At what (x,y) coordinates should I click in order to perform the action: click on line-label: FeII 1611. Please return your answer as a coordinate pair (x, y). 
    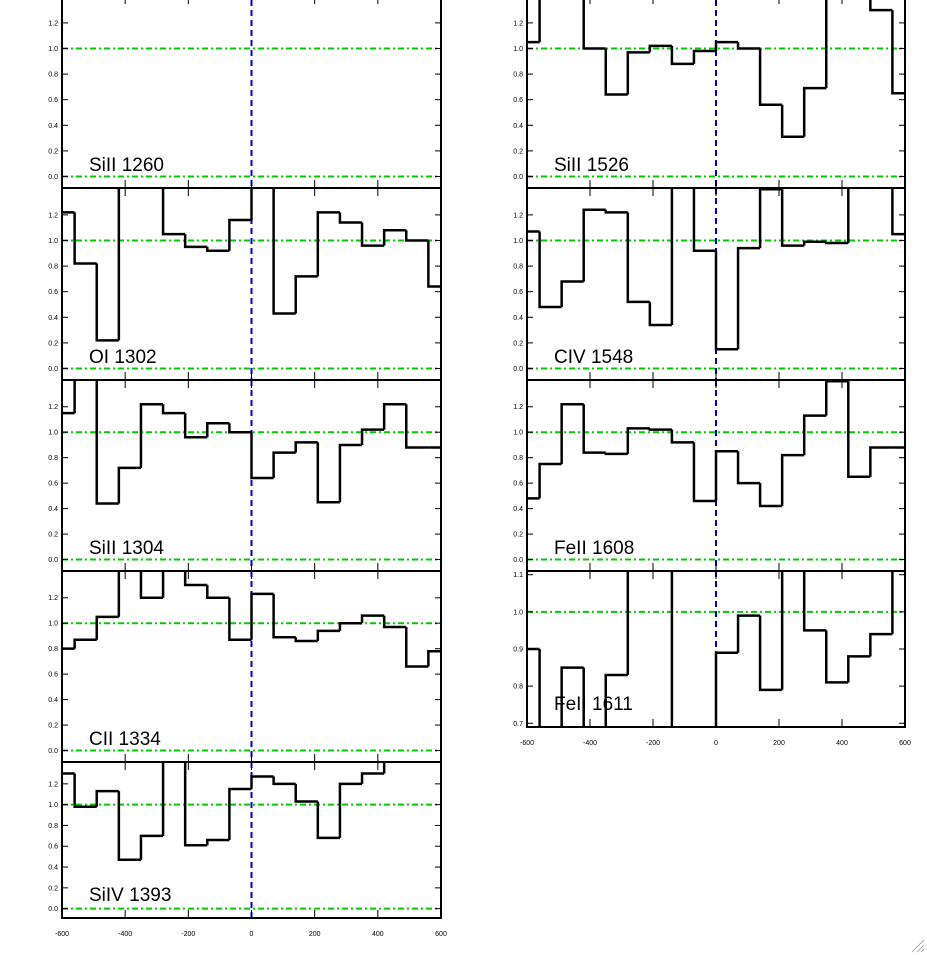
    Looking at the image, I should click on (593, 704).